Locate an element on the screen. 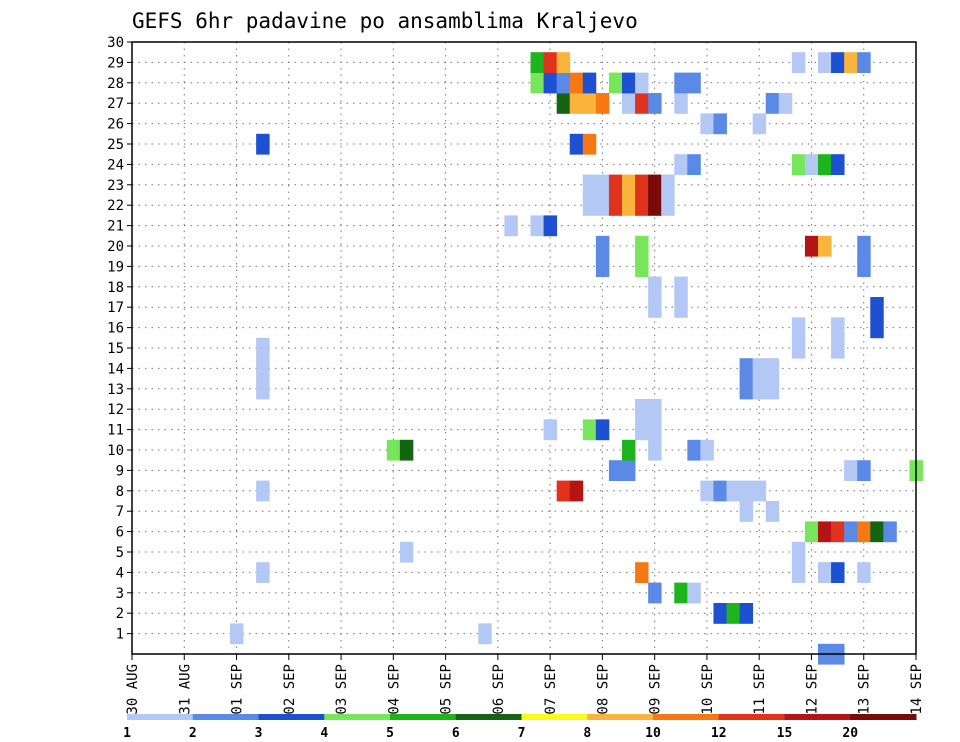 The width and height of the screenshot is (960, 742). y-tick-label: 20 is located at coordinates (115, 247).